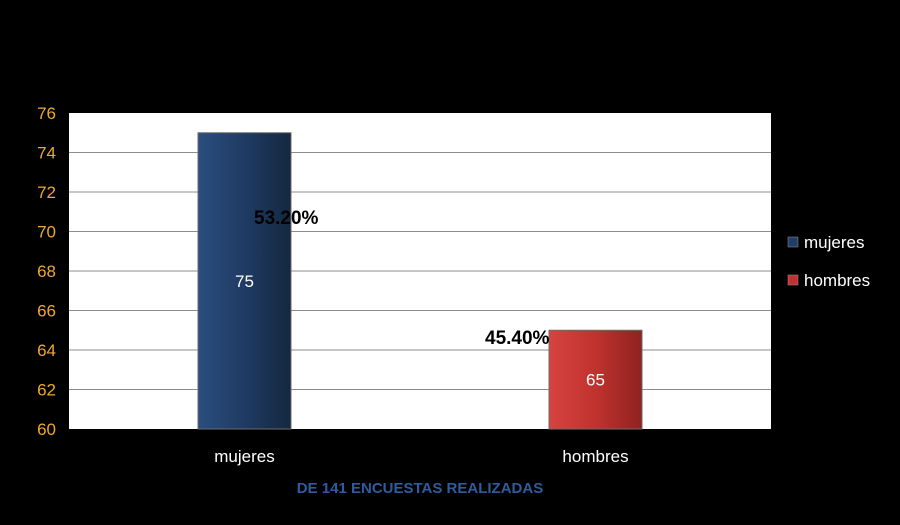 This screenshot has width=900, height=525. Describe the element at coordinates (420, 331) in the screenshot. I see `data-labels: 75 65` at that location.